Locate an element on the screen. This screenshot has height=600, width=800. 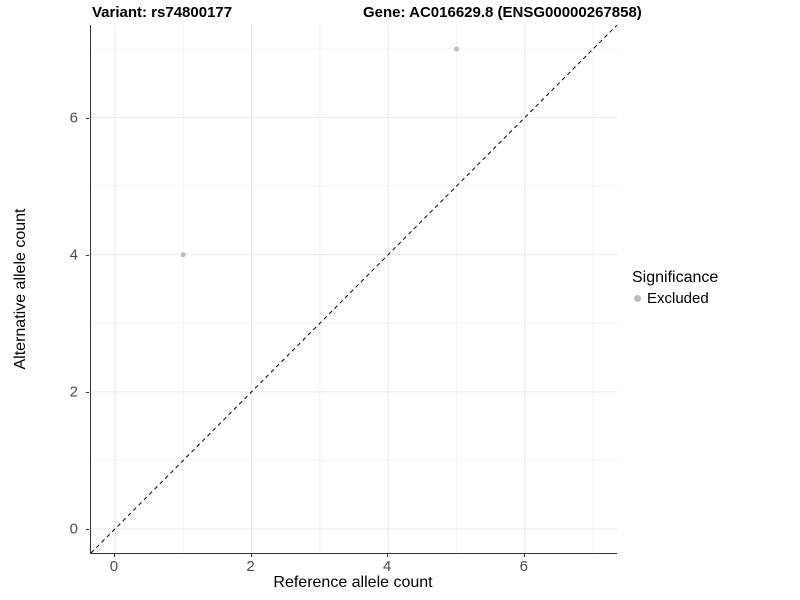
y-axis-tick-label: 2 is located at coordinates (73, 392).